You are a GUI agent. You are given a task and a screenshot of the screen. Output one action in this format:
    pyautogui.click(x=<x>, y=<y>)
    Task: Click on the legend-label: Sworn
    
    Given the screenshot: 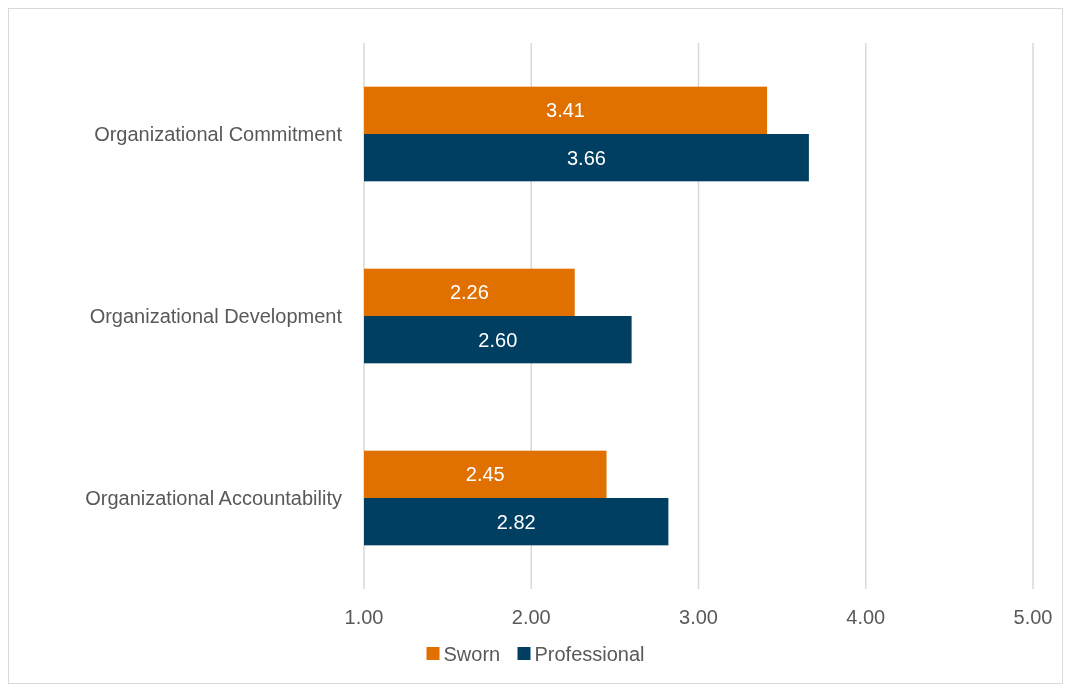 What is the action you would take?
    pyautogui.click(x=472, y=653)
    